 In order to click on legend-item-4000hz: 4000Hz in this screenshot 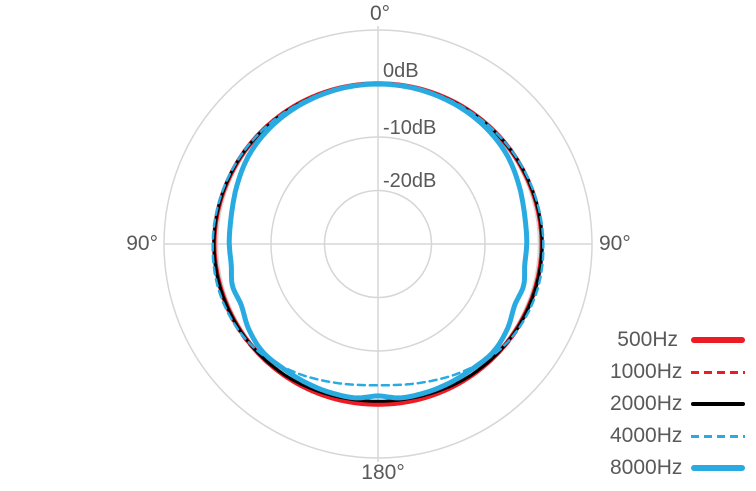, I will do `click(677, 436)`.